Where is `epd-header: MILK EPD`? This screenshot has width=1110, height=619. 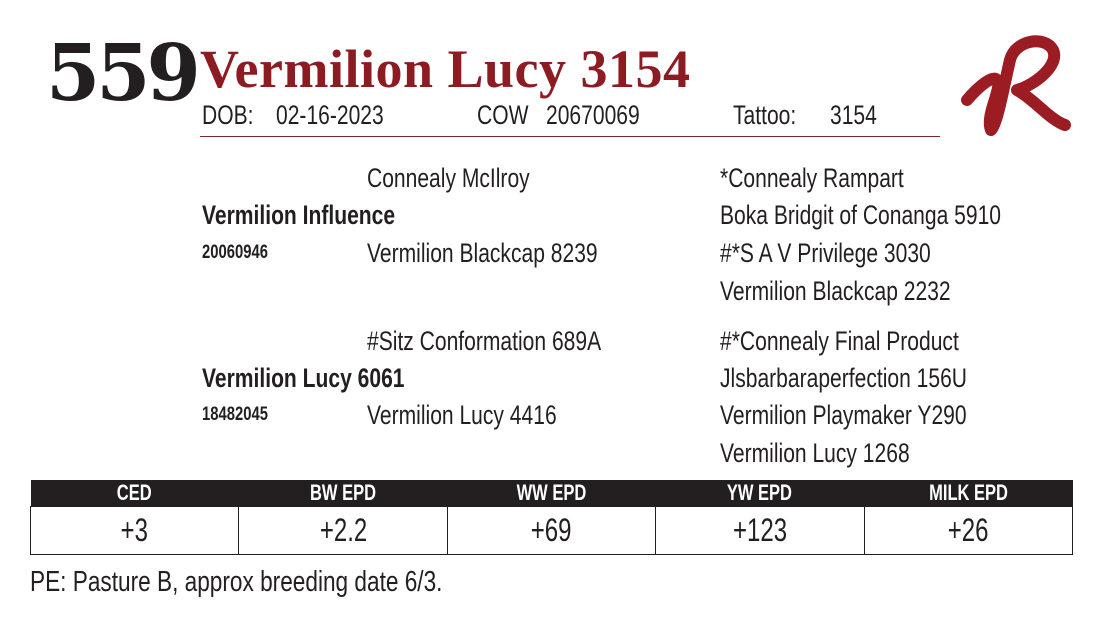 epd-header: MILK EPD is located at coordinates (968, 492).